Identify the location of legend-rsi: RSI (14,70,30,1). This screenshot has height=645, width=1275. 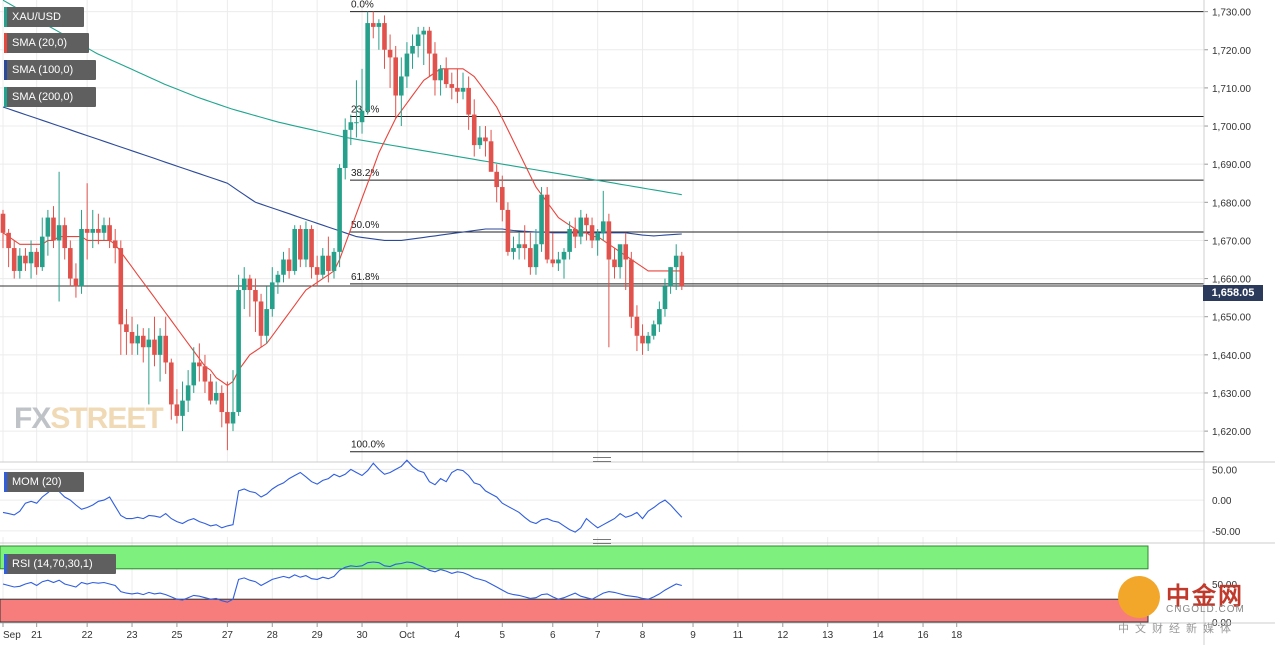
(60, 564).